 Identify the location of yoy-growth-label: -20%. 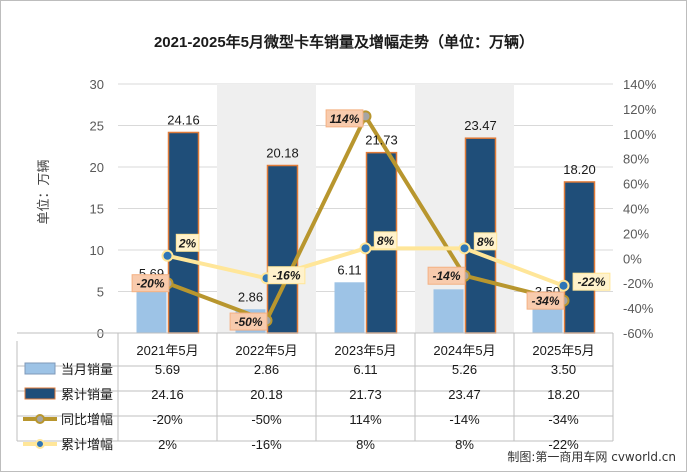
(150, 284).